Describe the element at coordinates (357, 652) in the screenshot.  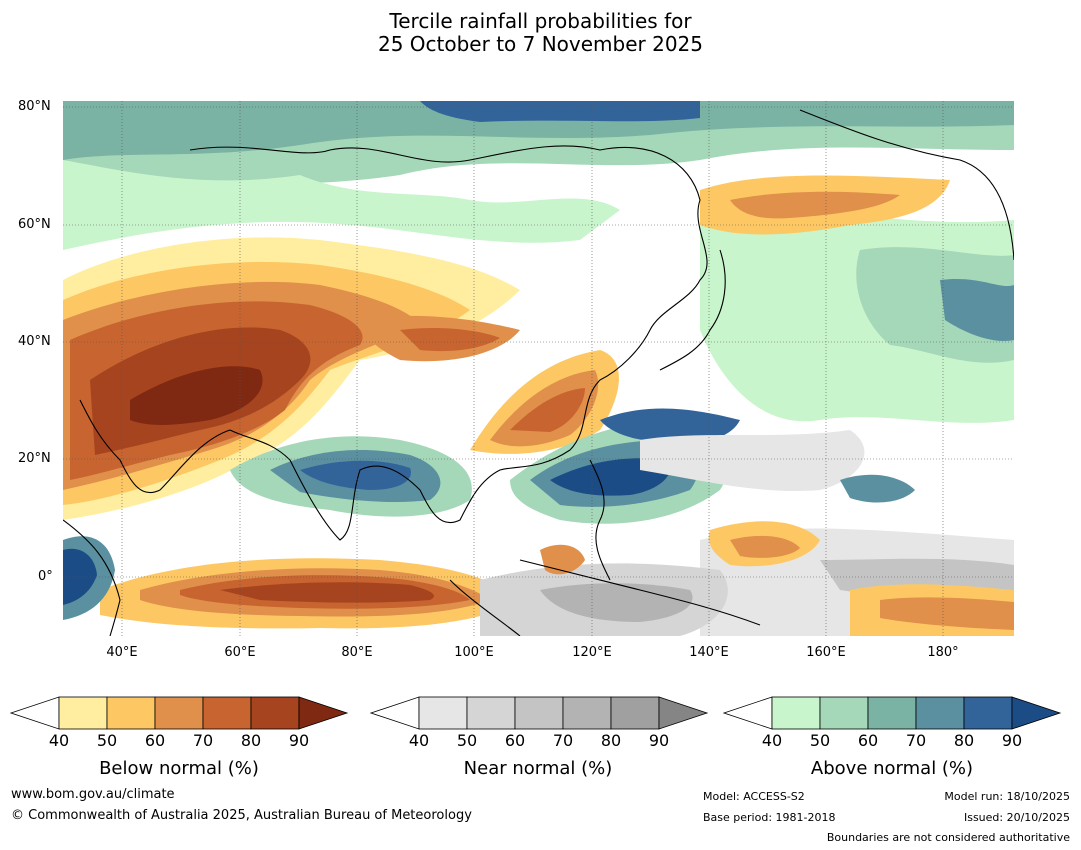
I see `lon-label-80e: 80°E` at that location.